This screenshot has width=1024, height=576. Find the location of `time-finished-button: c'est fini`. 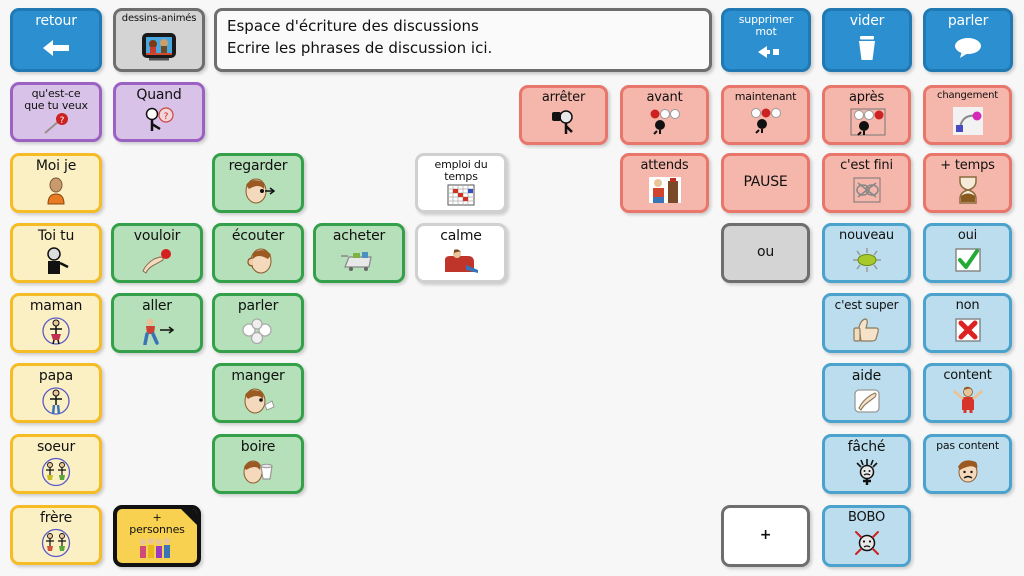

time-finished-button: c'est fini is located at coordinates (866, 183).